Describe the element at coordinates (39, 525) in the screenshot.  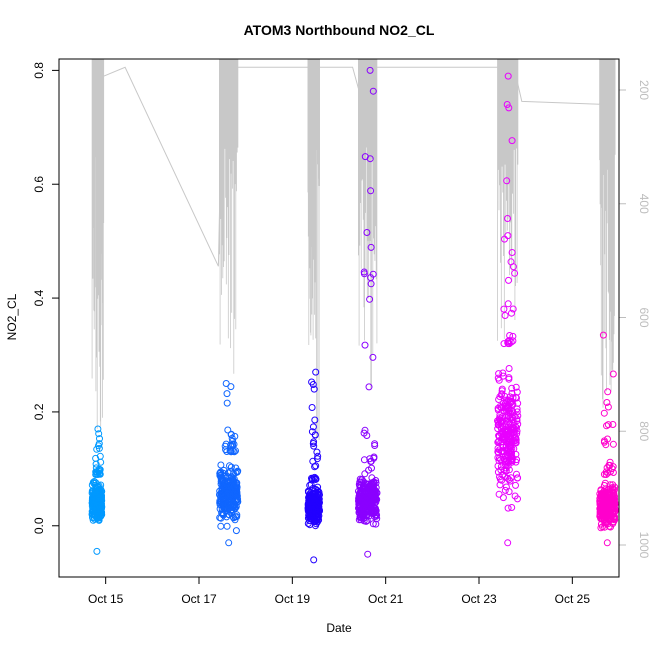
I see `y-tick-label: 0.0` at that location.